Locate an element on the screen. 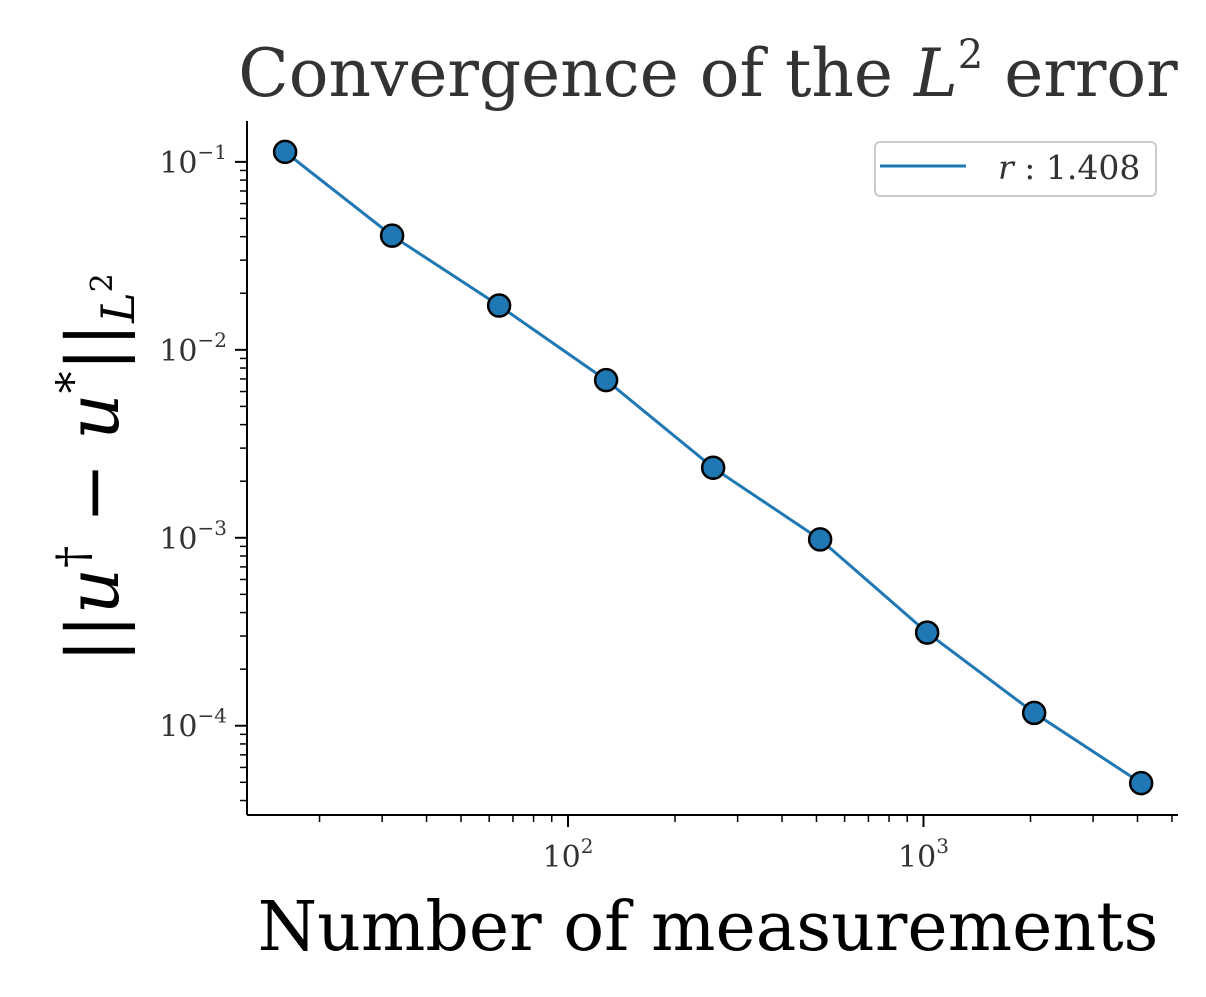  x-tick-label: 10² is located at coordinates (568, 854).